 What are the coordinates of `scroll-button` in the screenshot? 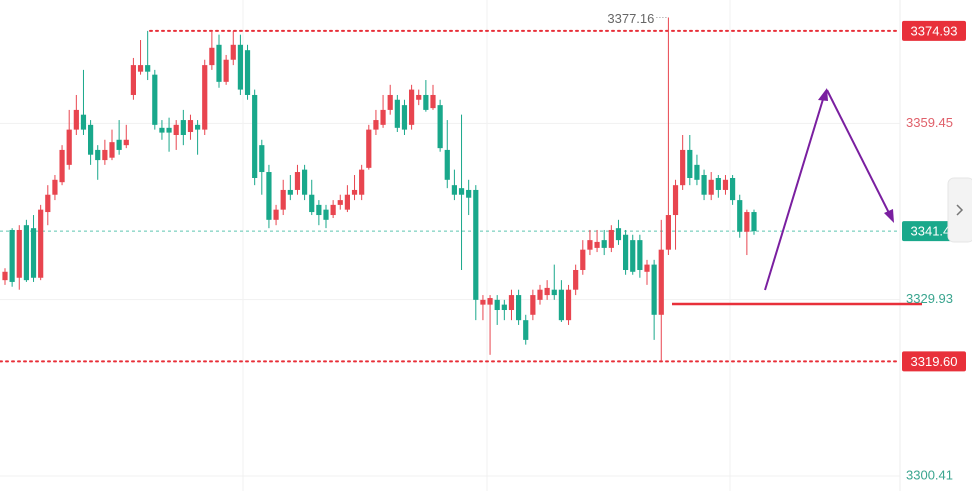 It's located at (959, 210).